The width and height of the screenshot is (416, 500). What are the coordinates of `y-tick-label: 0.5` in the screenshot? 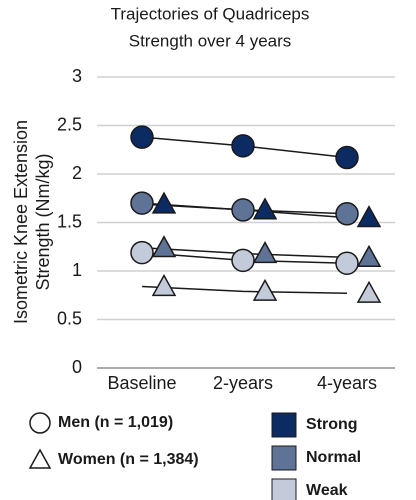 It's located at (69, 318).